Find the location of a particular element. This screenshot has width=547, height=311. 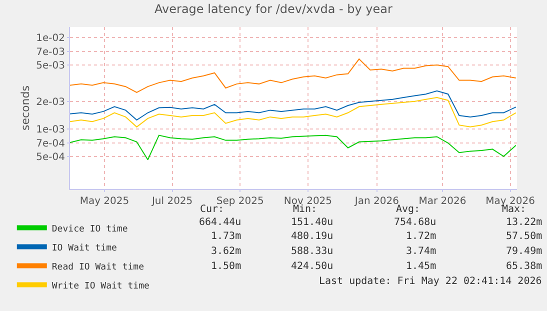

y-tick-label: 5e-04 is located at coordinates (50, 157).